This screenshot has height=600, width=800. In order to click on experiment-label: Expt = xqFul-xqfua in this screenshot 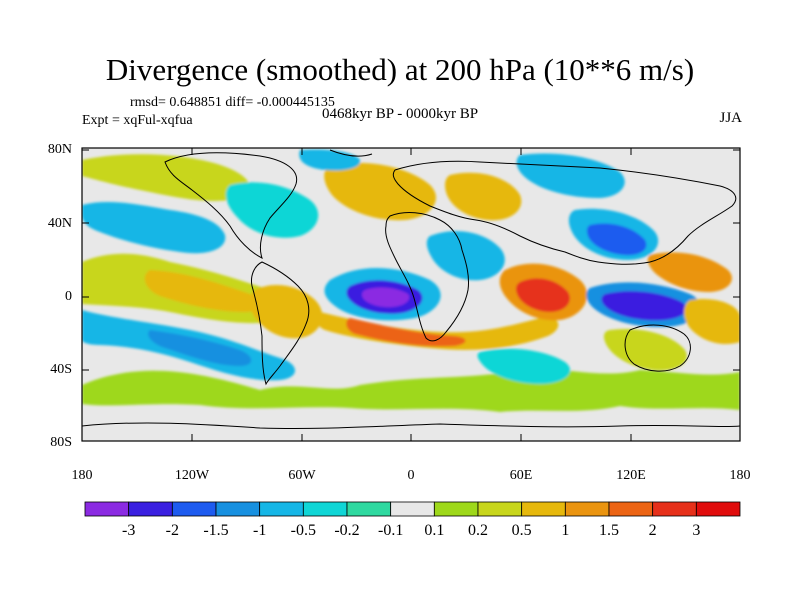, I will do `click(137, 120)`.